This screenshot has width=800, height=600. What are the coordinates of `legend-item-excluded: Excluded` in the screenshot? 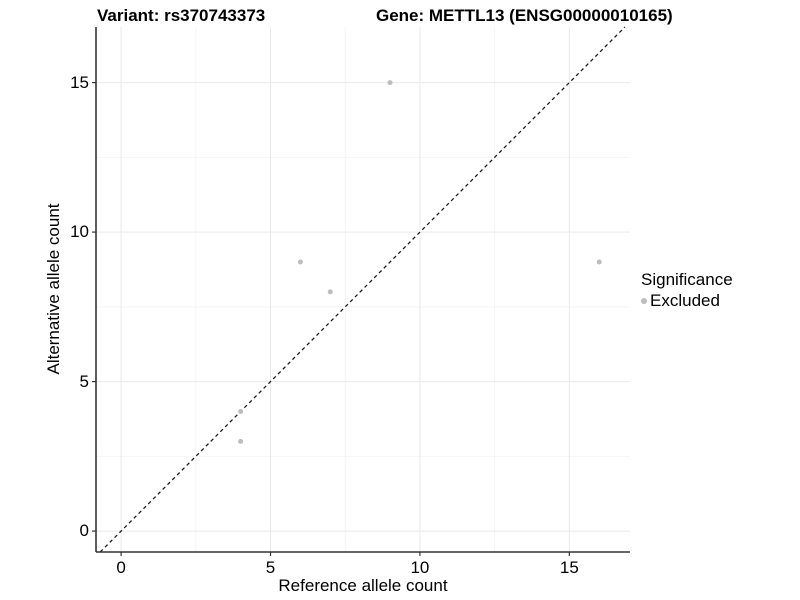 It's located at (719, 300).